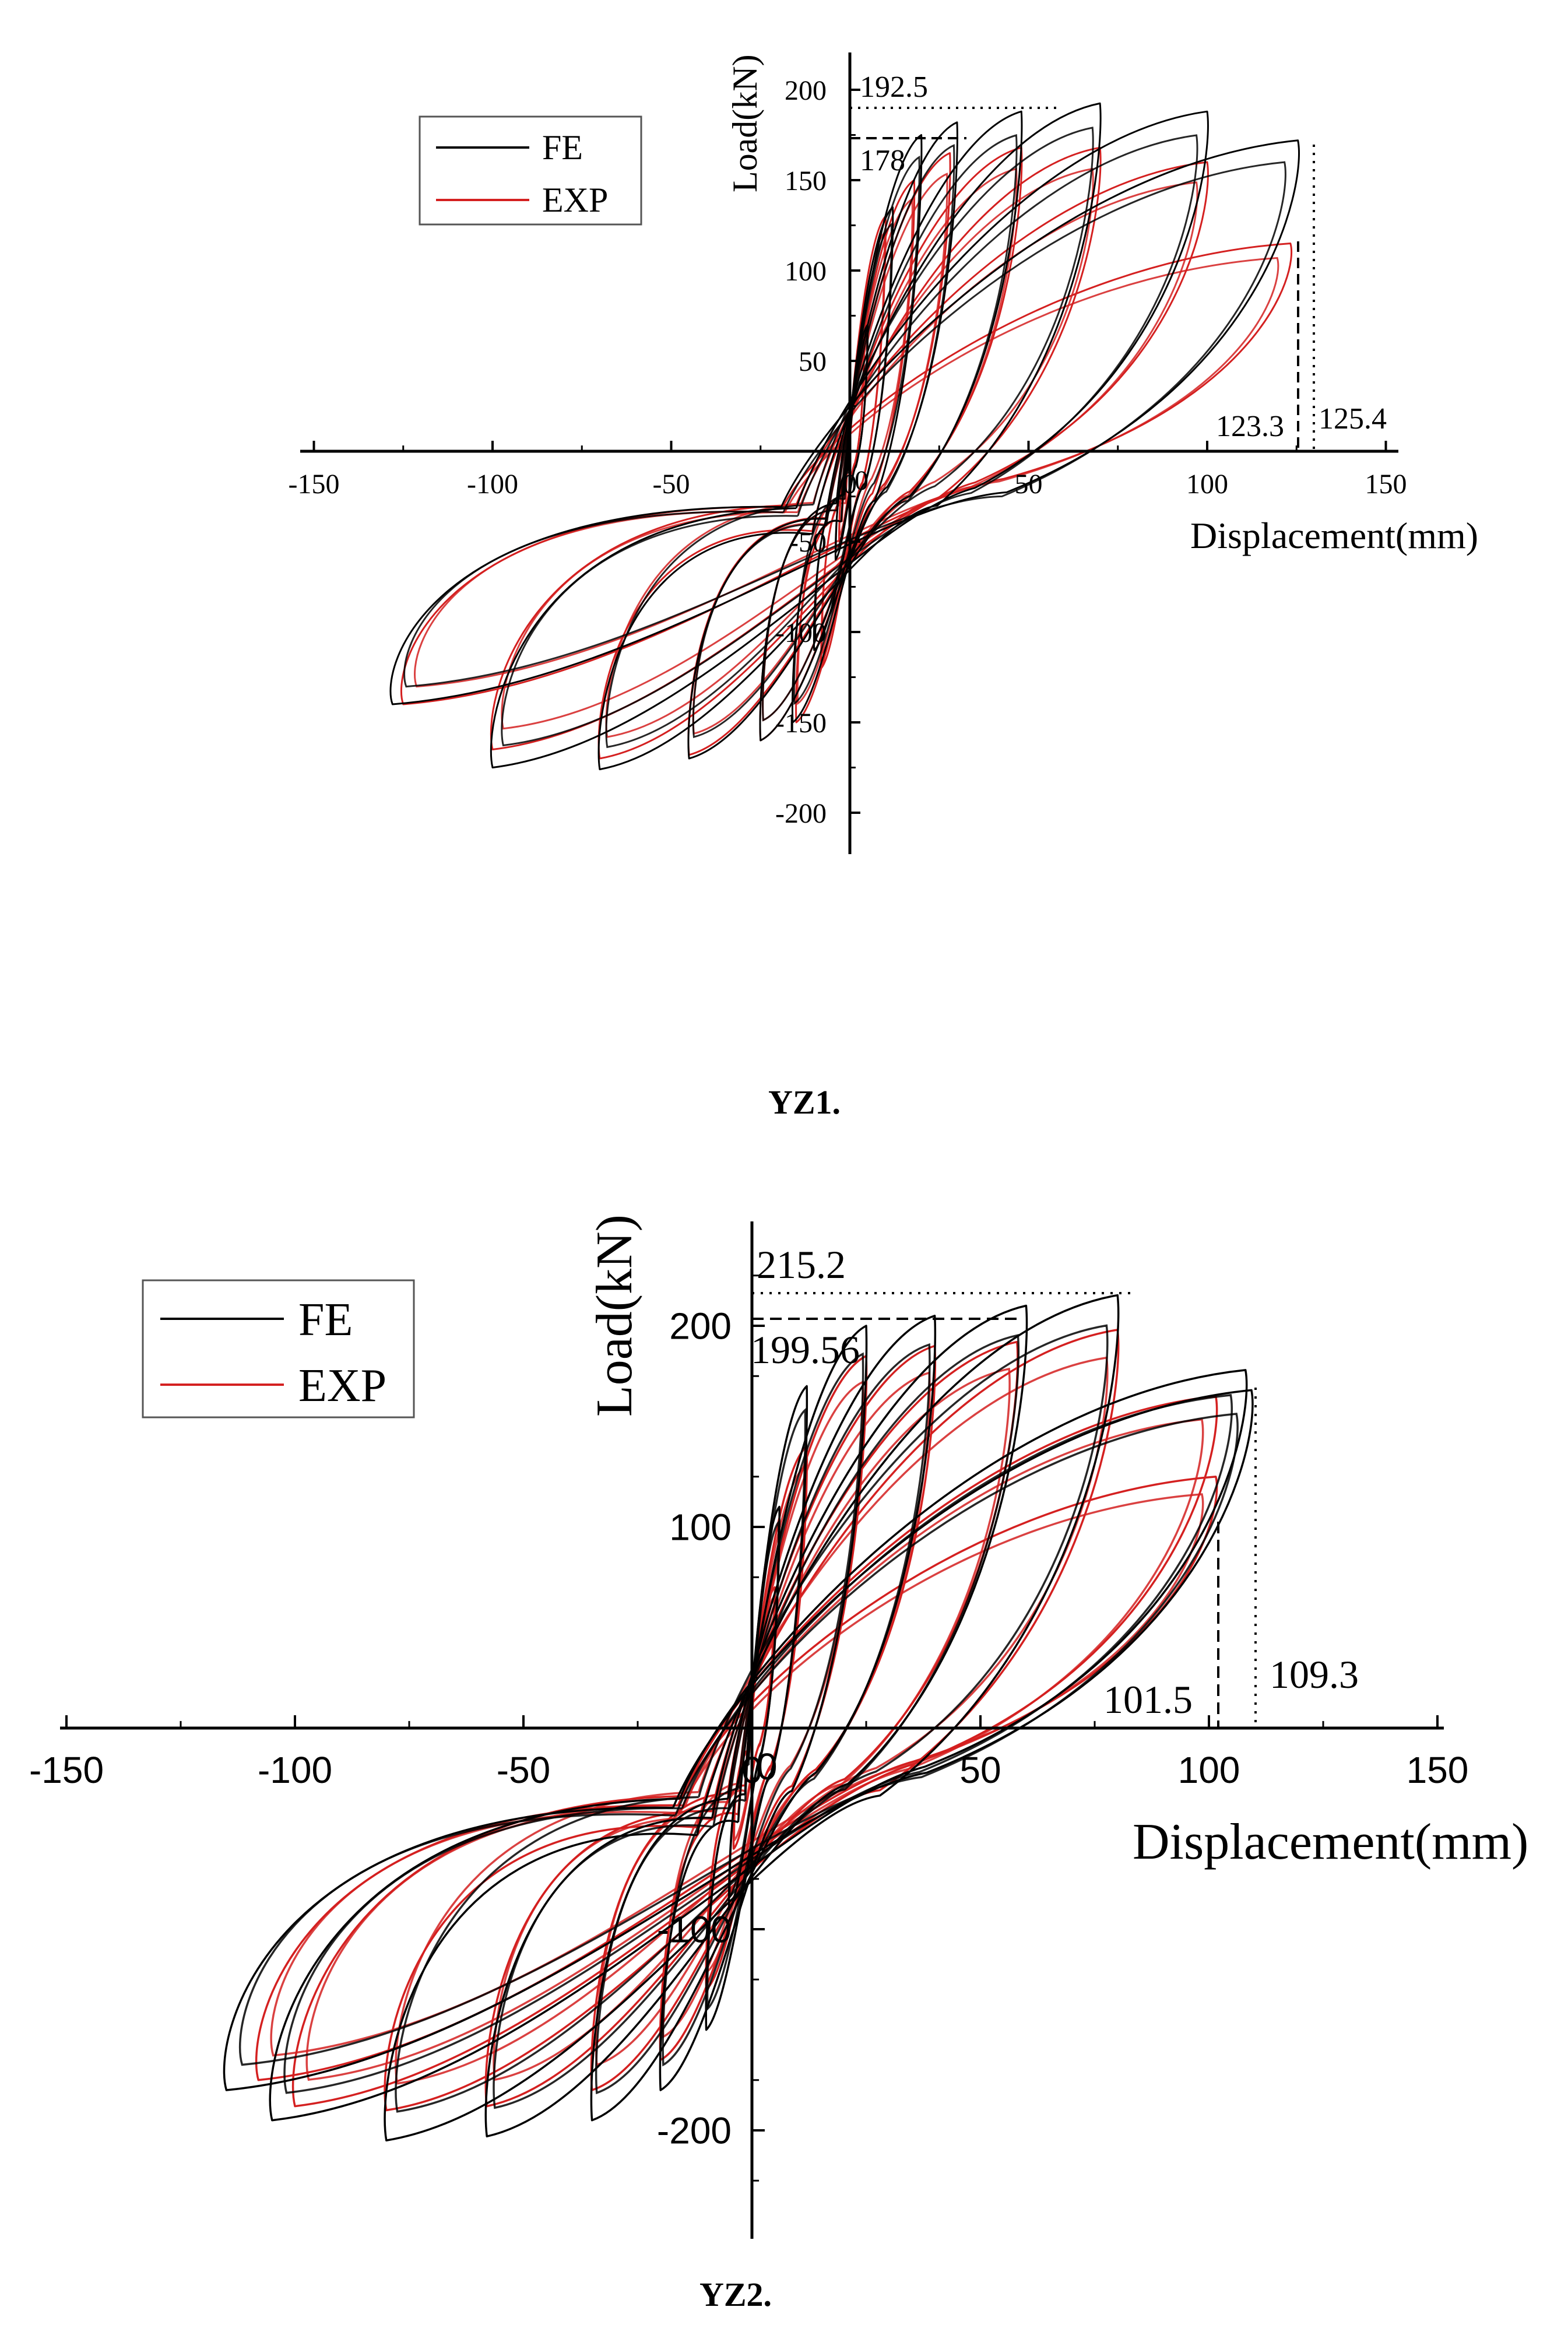 This screenshot has height=2328, width=1568. What do you see at coordinates (862, 480) in the screenshot?
I see `yz1-origin-label: 0` at bounding box center [862, 480].